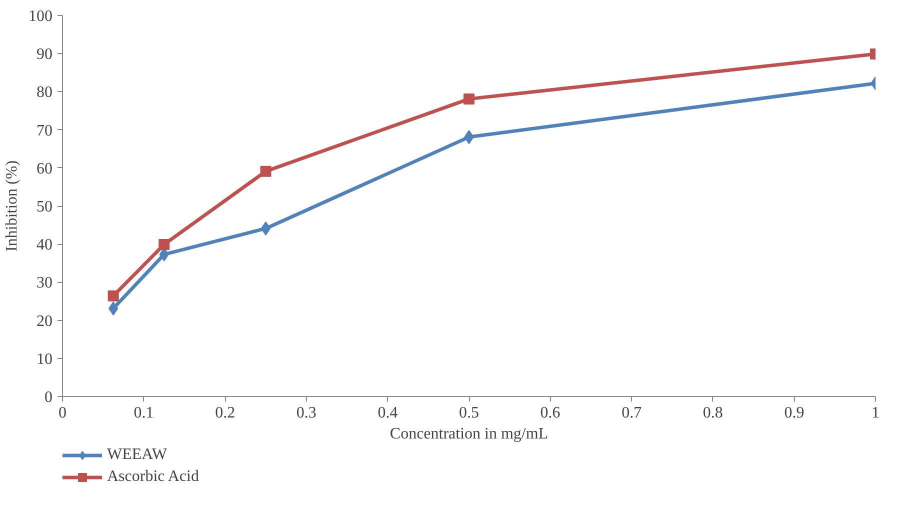 The width and height of the screenshot is (898, 523). I want to click on x-tick-label: 0.4, so click(388, 413).